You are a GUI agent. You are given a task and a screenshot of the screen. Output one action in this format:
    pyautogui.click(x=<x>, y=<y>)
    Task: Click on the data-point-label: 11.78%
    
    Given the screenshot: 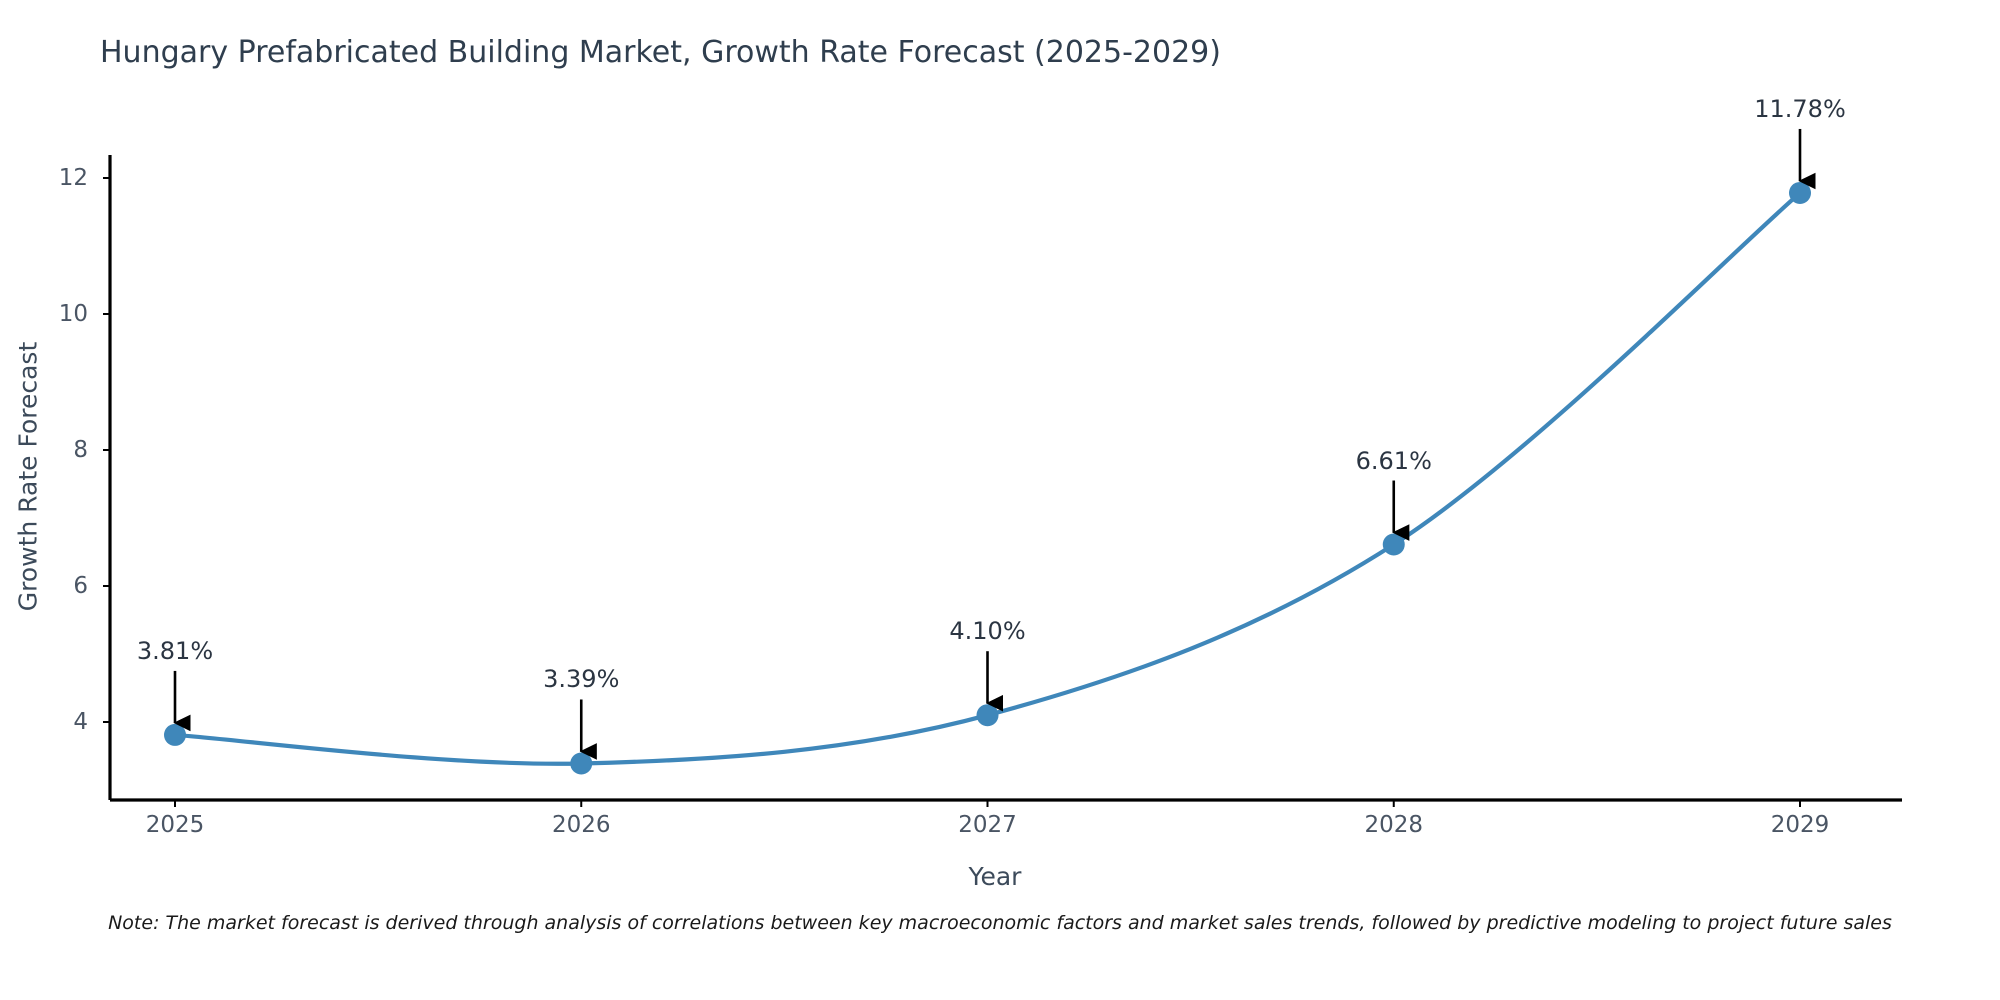 What is the action you would take?
    pyautogui.click(x=1800, y=108)
    